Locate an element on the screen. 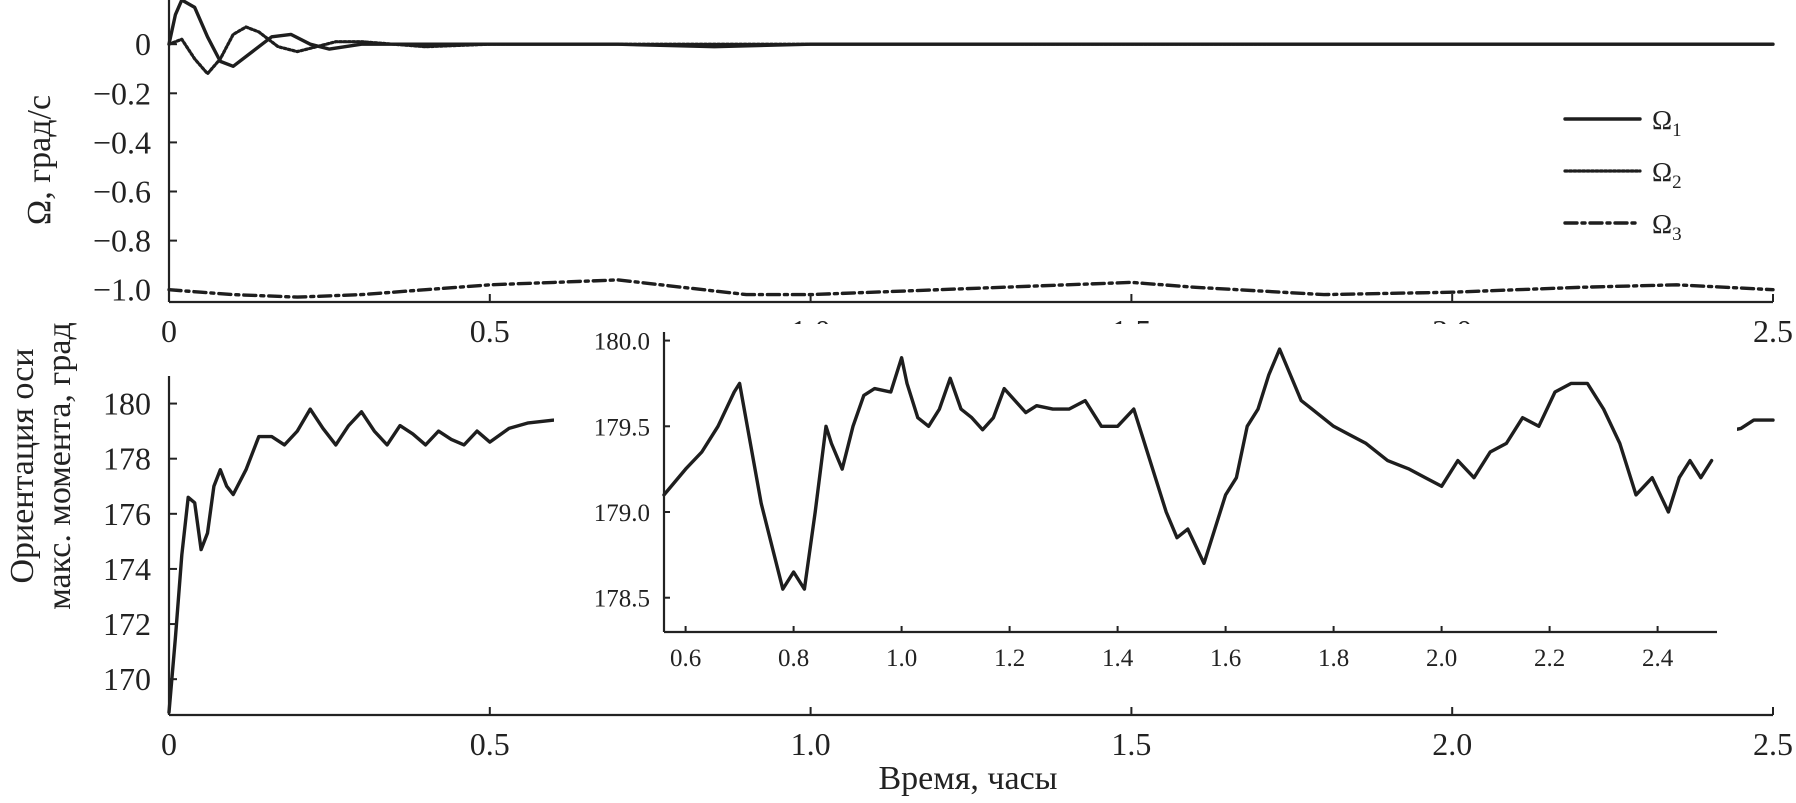 The image size is (1796, 803). inset-y-tick-label: 179.5 is located at coordinates (622, 427).